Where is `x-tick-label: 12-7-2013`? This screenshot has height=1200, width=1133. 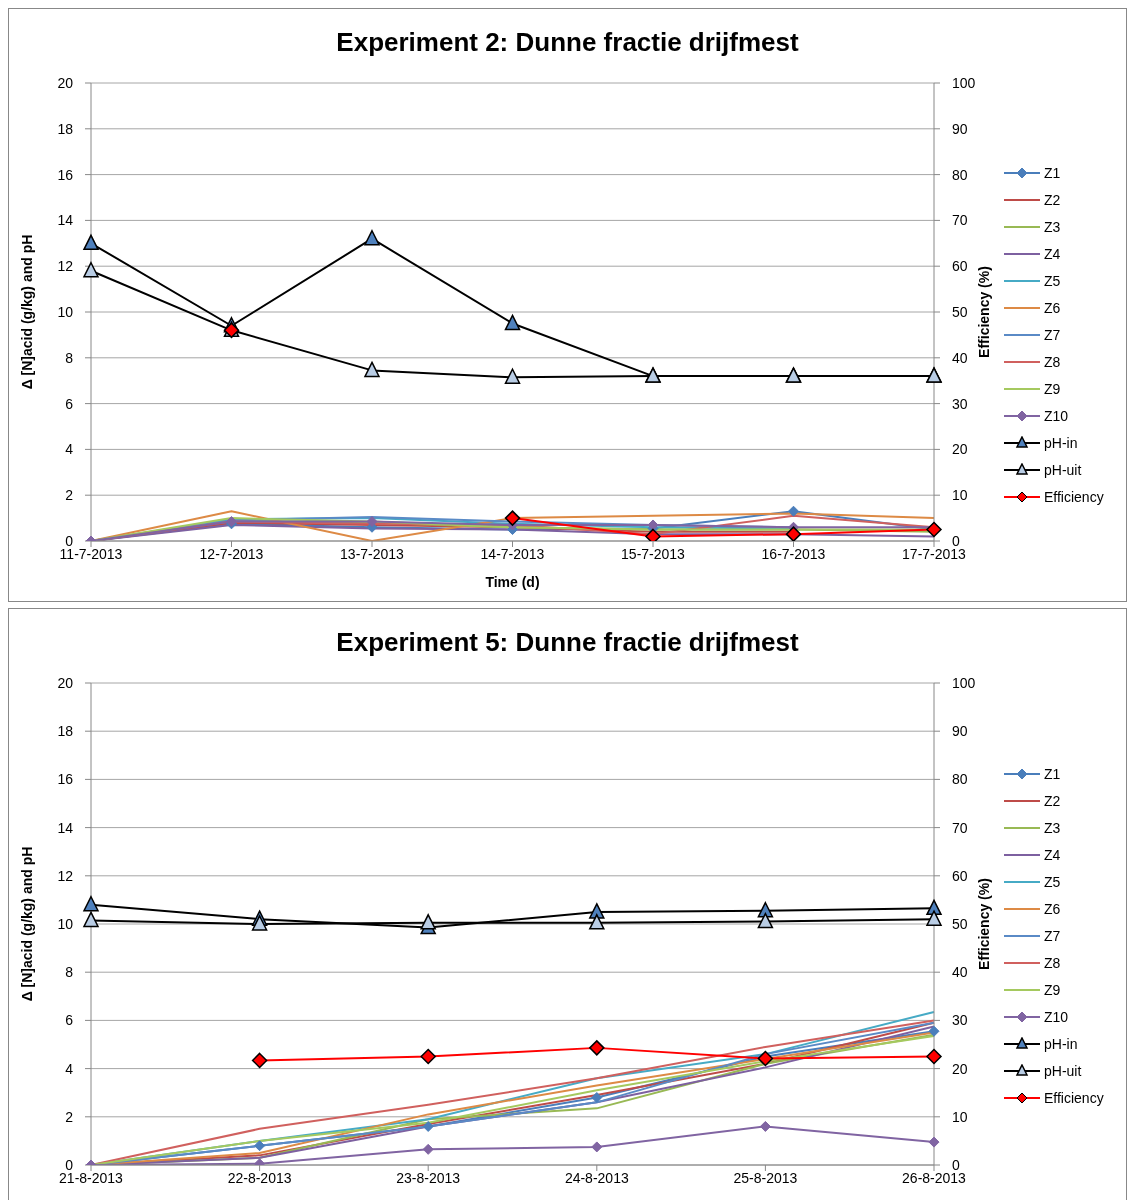 x-tick-label: 12-7-2013 is located at coordinates (231, 553).